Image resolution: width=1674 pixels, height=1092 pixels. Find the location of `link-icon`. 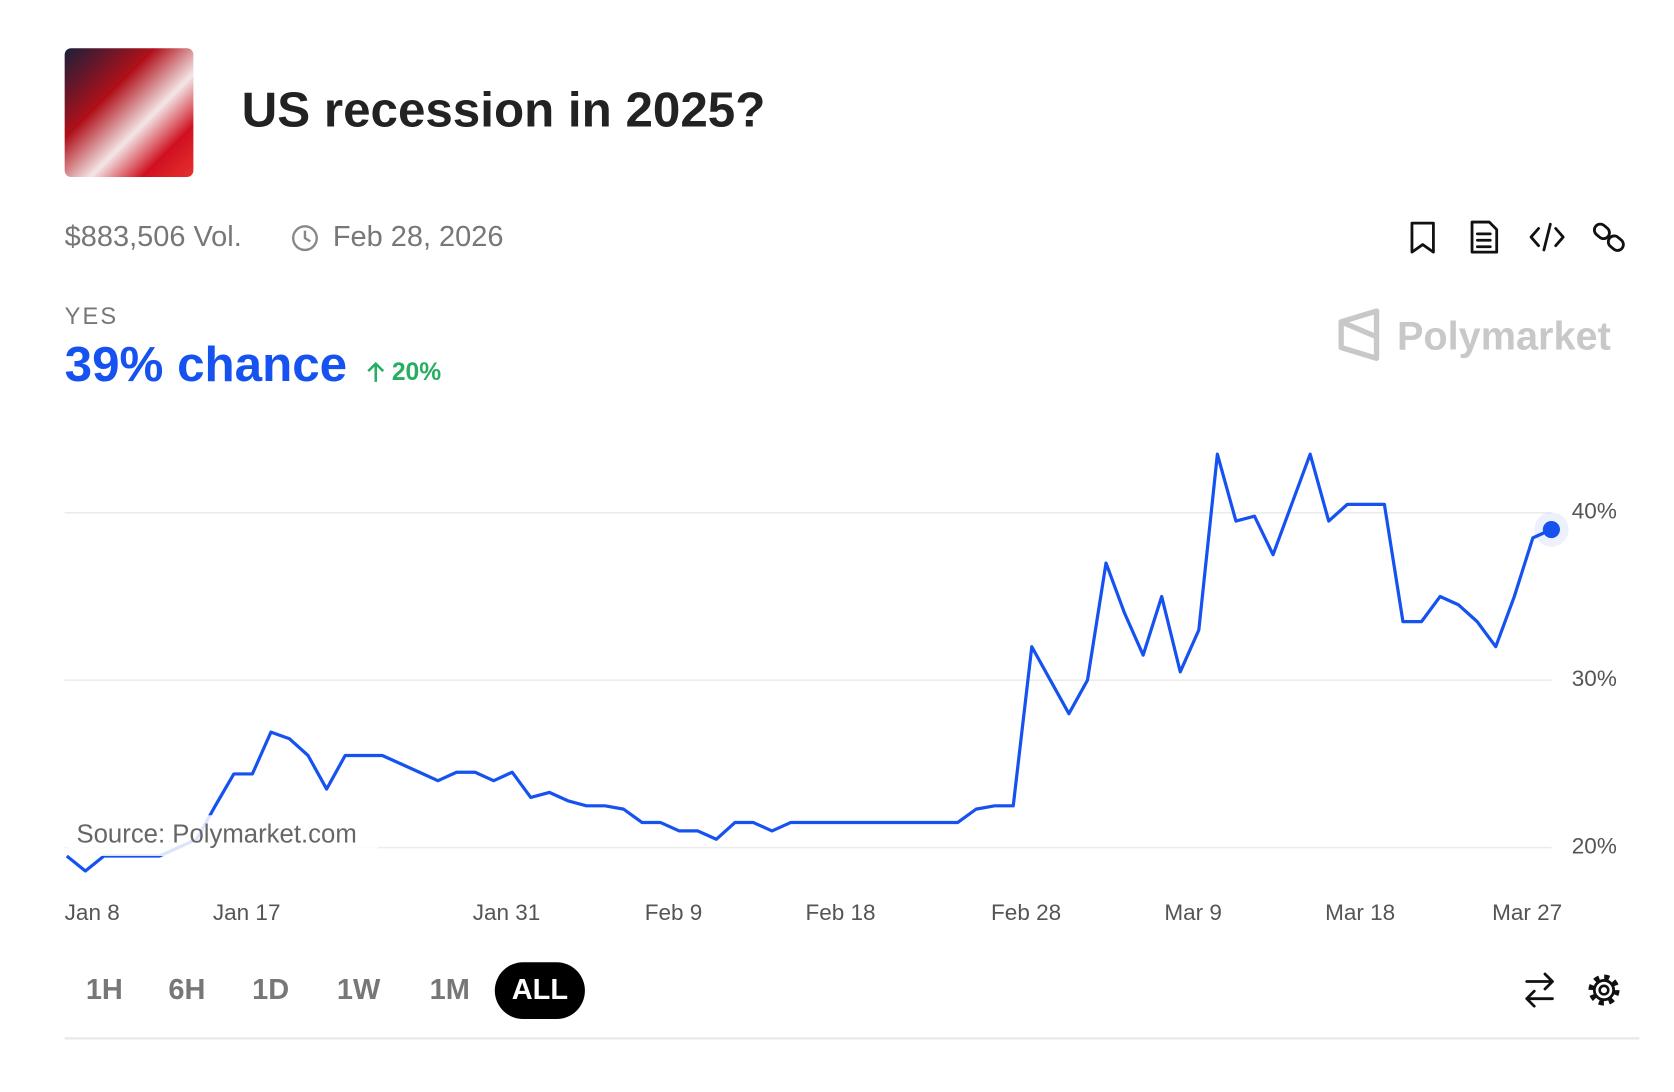

link-icon is located at coordinates (1609, 237).